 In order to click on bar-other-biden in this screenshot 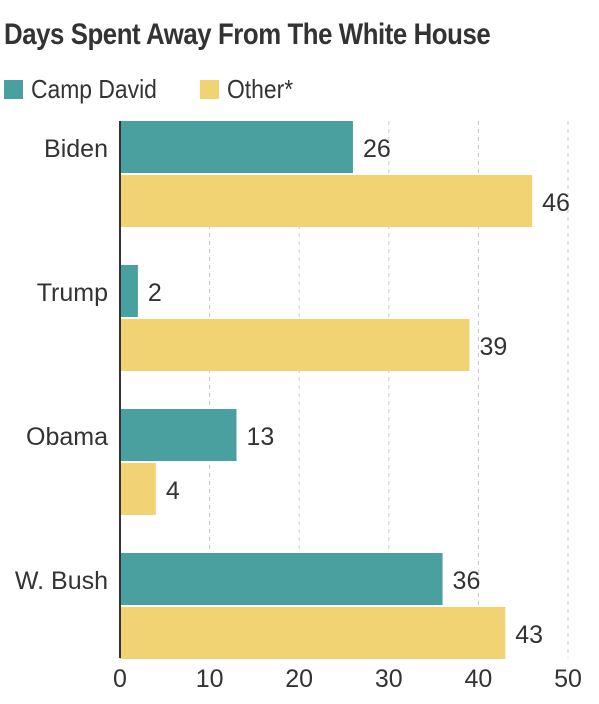, I will do `click(326, 201)`.